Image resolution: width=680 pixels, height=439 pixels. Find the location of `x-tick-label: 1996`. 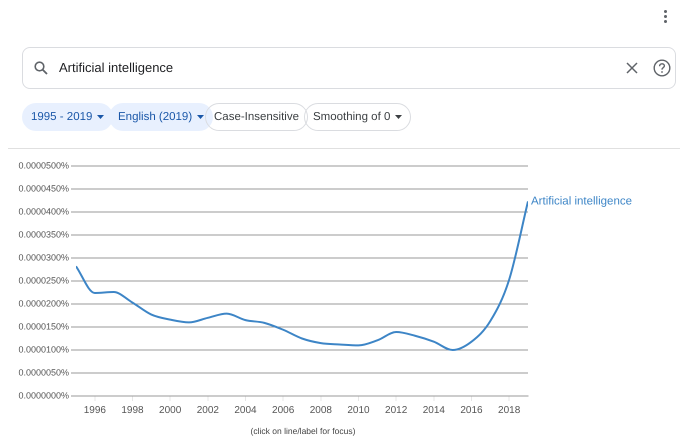

x-tick-label: 1996 is located at coordinates (95, 410).